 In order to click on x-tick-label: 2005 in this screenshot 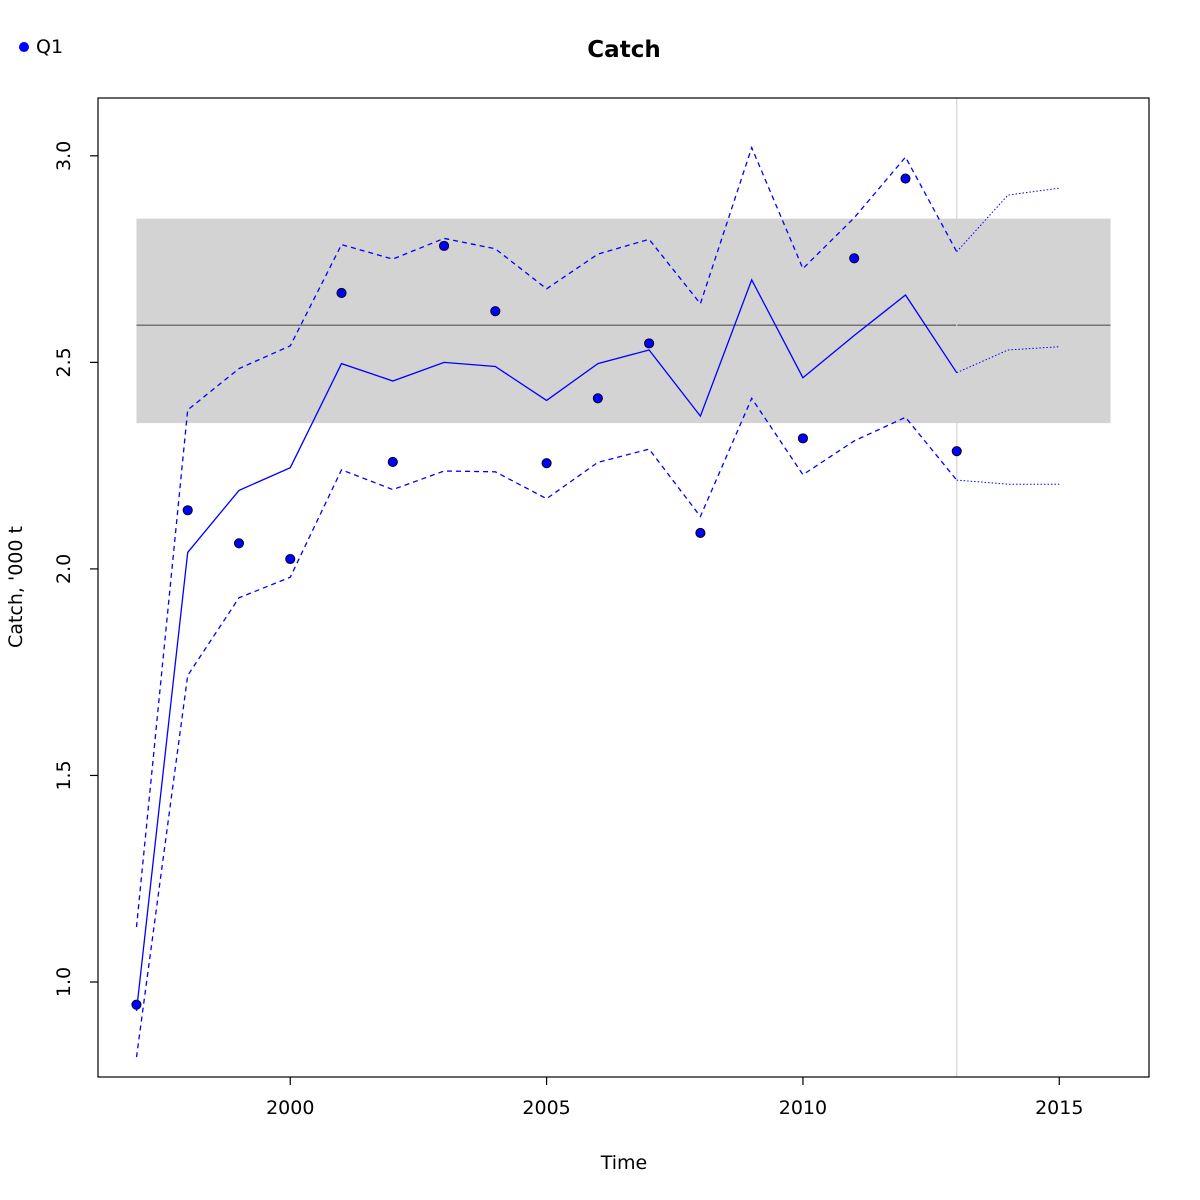, I will do `click(546, 1108)`.